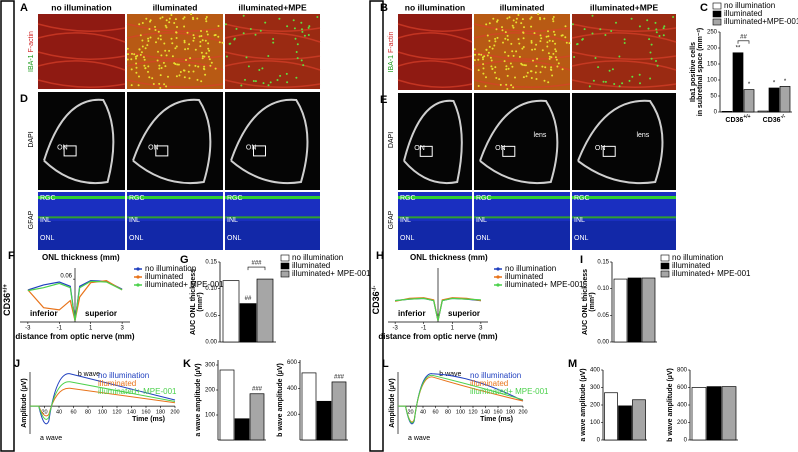  What do you see at coordinates (522, 7) in the screenshot?
I see `column-header: illuminated` at bounding box center [522, 7].